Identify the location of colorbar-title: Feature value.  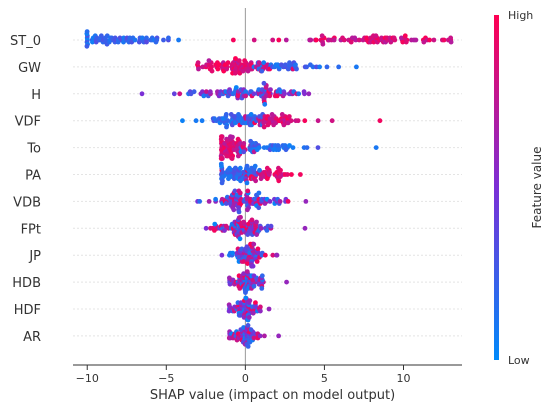
(537, 188).